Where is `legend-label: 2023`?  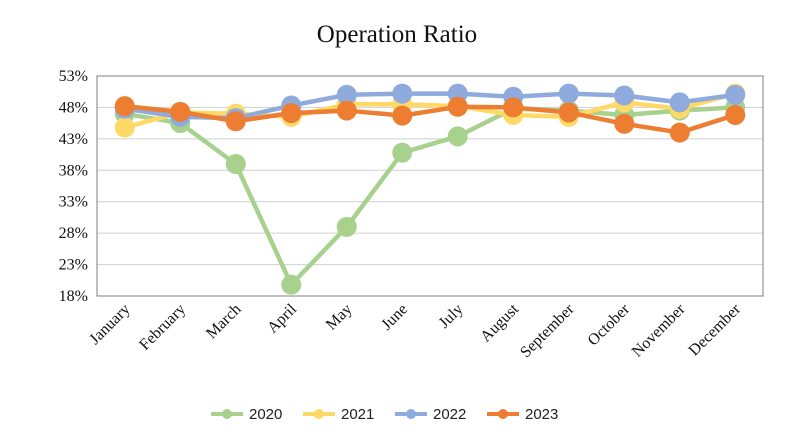
legend-label: 2023 is located at coordinates (541, 414).